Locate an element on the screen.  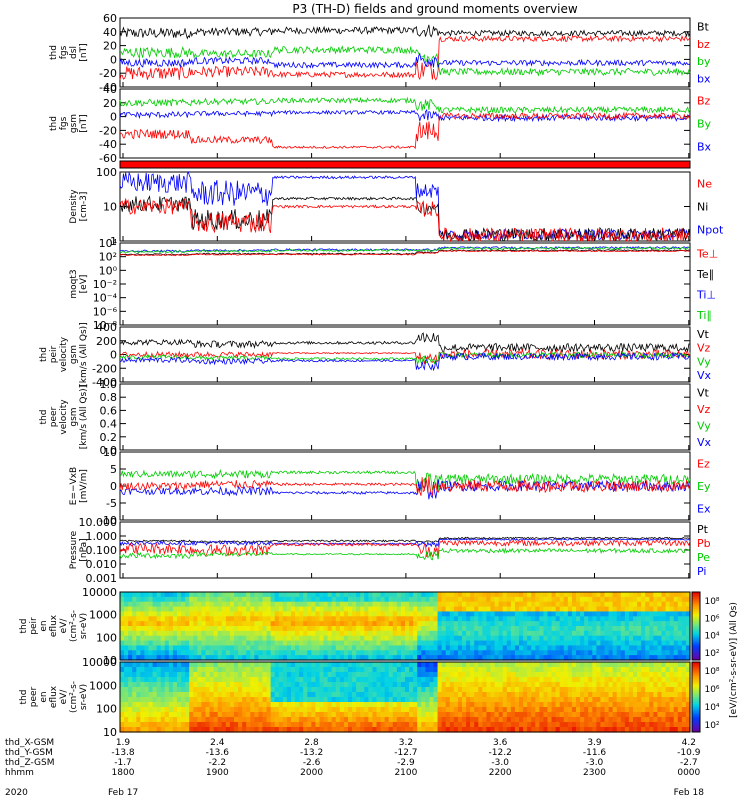
colorbar-ion-frame is located at coordinates (696, 626).